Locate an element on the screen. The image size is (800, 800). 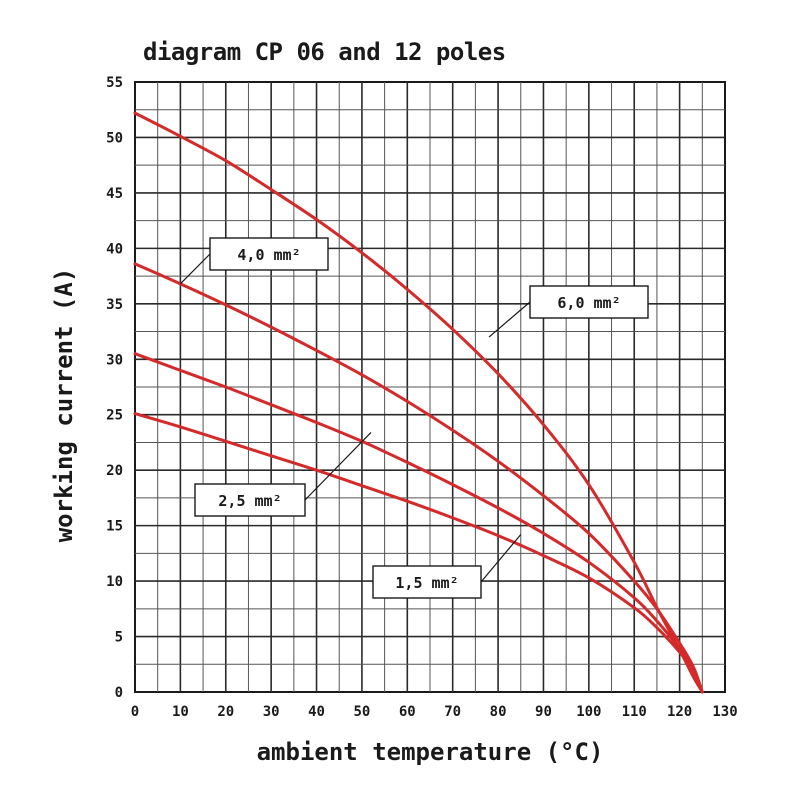
annotation-label: 1,5 mm² is located at coordinates (426, 583).